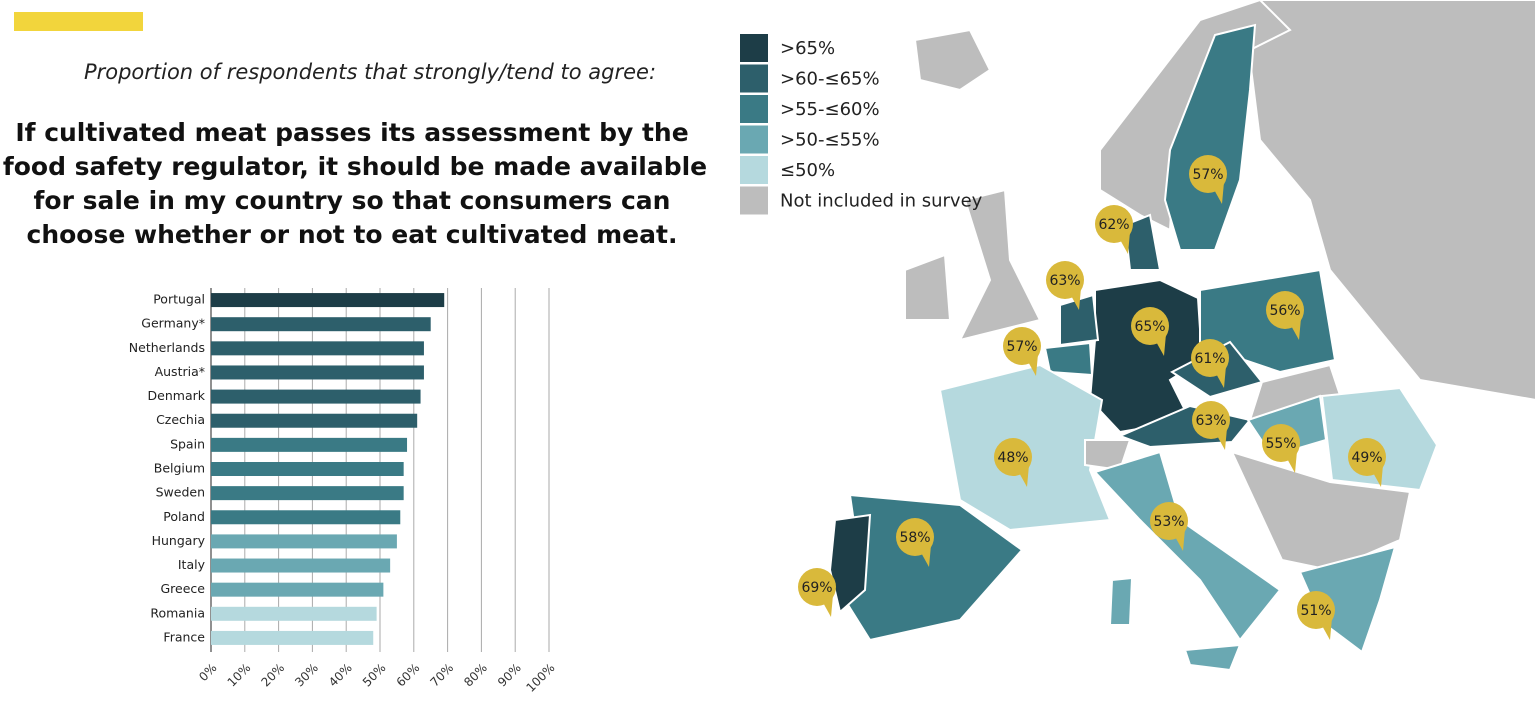 This screenshot has width=1536, height=704. Describe the element at coordinates (184, 516) in the screenshot. I see `y-tick-label: Poland` at that location.